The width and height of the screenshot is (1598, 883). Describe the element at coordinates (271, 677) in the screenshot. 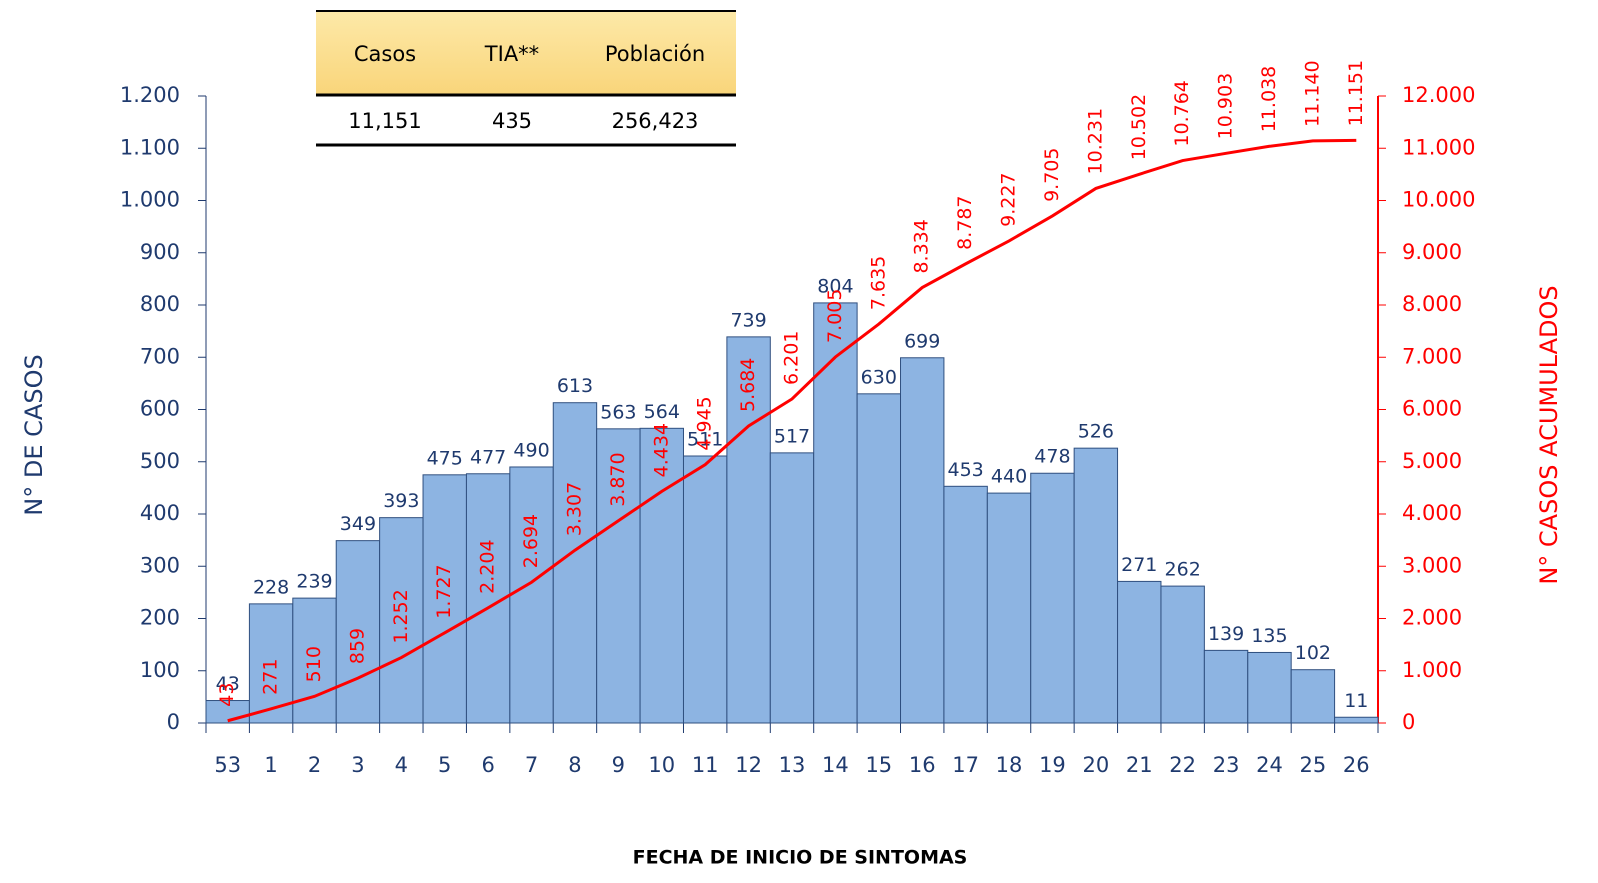

I see `line-label: 271` at that location.